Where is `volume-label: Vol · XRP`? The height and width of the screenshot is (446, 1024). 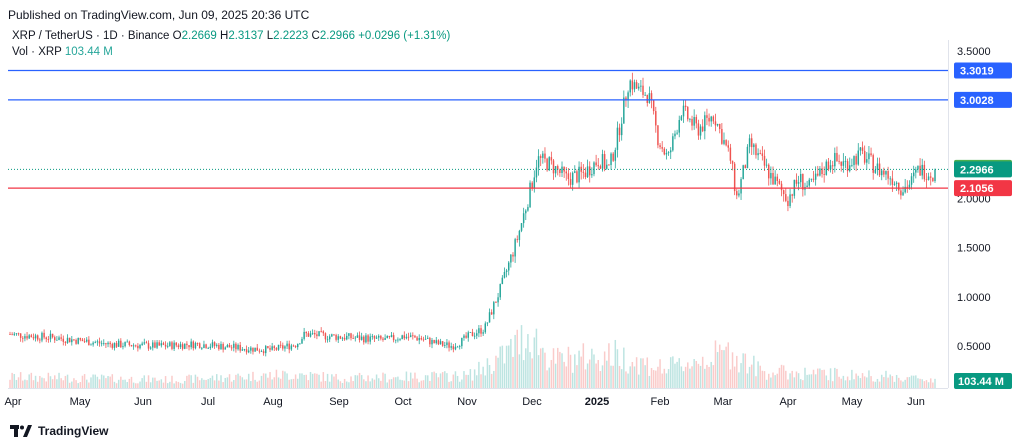 volume-label: Vol · XRP is located at coordinates (37, 52).